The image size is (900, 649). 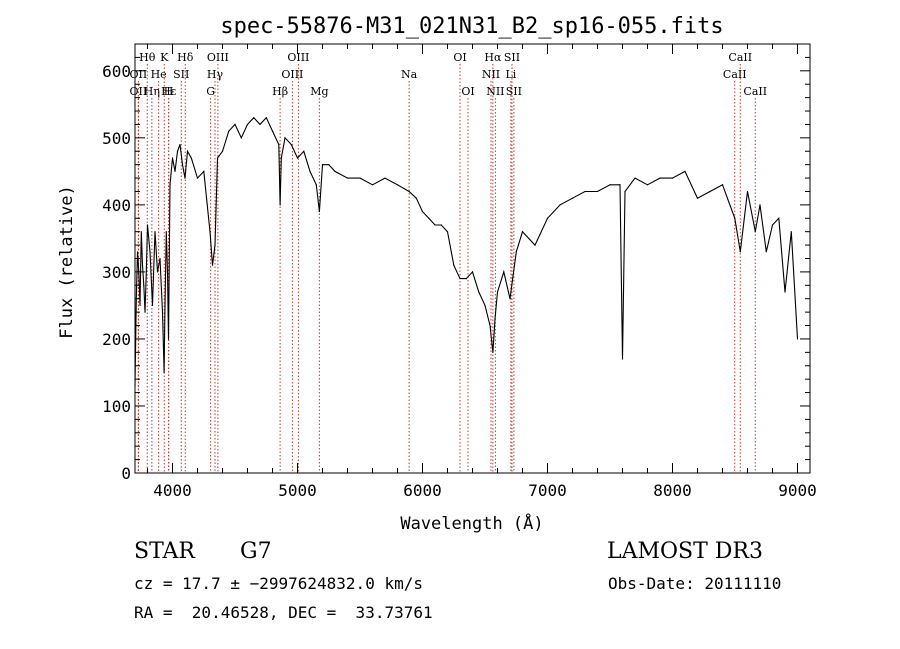 I want to click on x-tick-label: 4000, so click(x=172, y=490).